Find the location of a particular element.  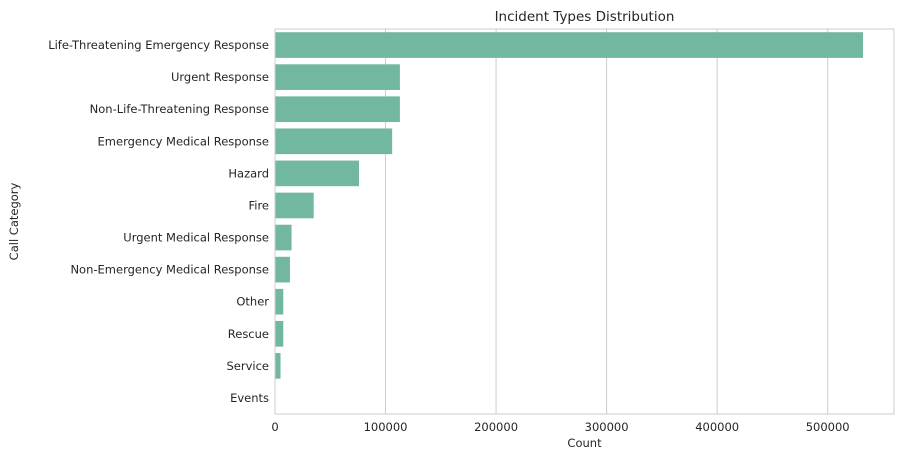

y-tick-label: Urgent Medical Response is located at coordinates (196, 238).